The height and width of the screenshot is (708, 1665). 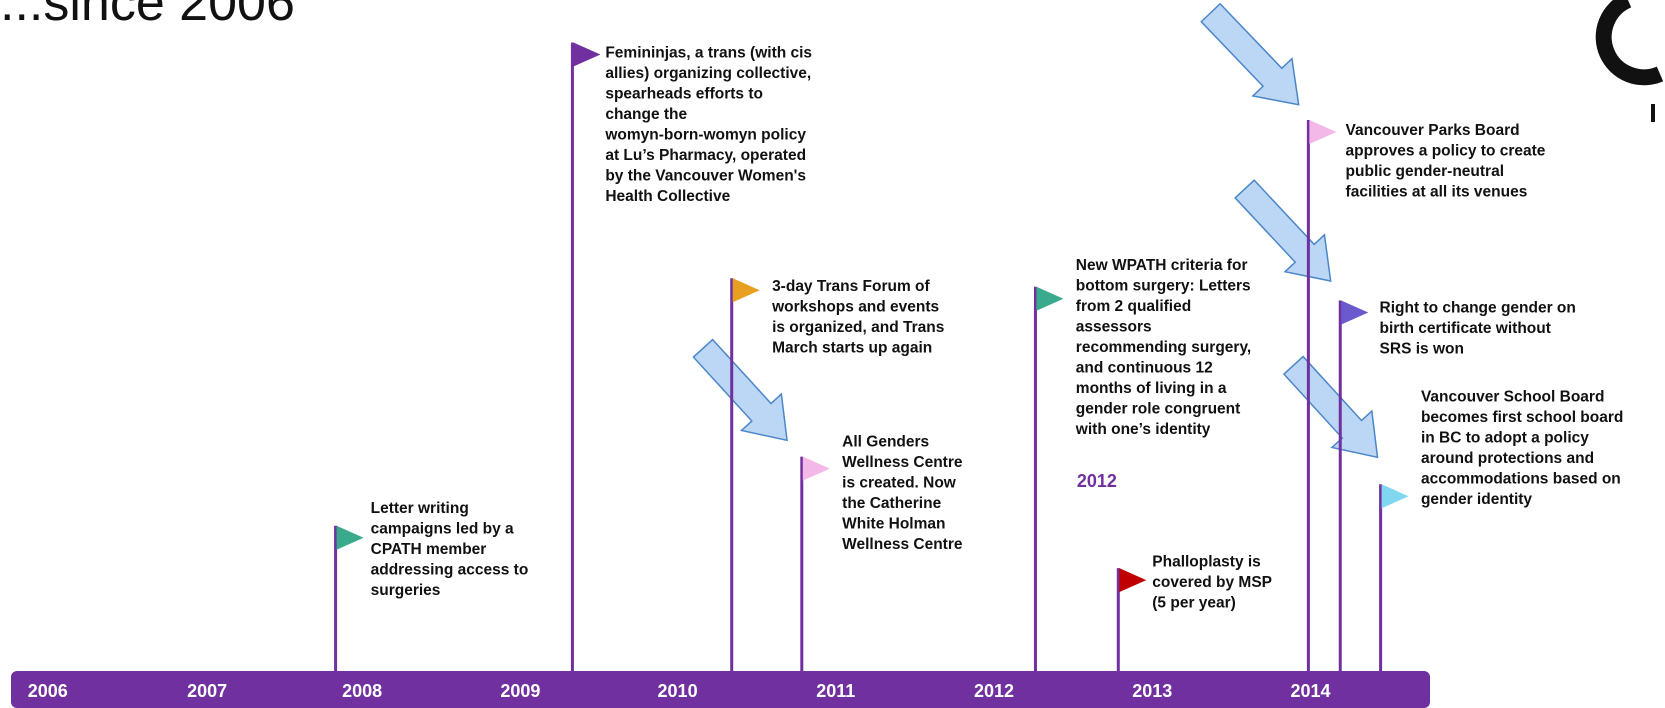 What do you see at coordinates (893, 523) in the screenshot?
I see `event-text: White Holman` at bounding box center [893, 523].